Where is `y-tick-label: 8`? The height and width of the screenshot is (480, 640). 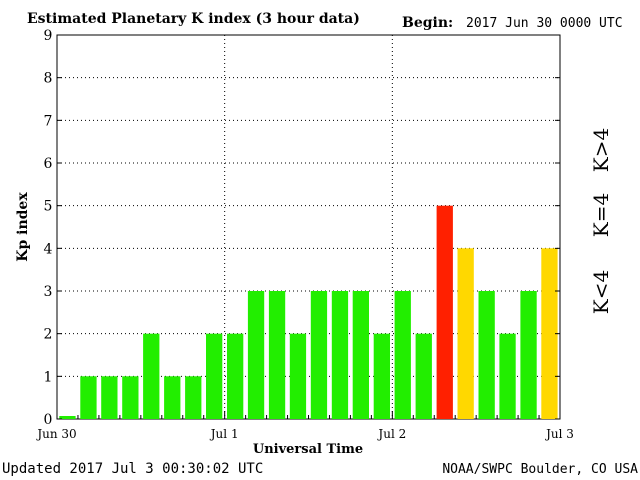
y-tick-label: 8 is located at coordinates (48, 79).